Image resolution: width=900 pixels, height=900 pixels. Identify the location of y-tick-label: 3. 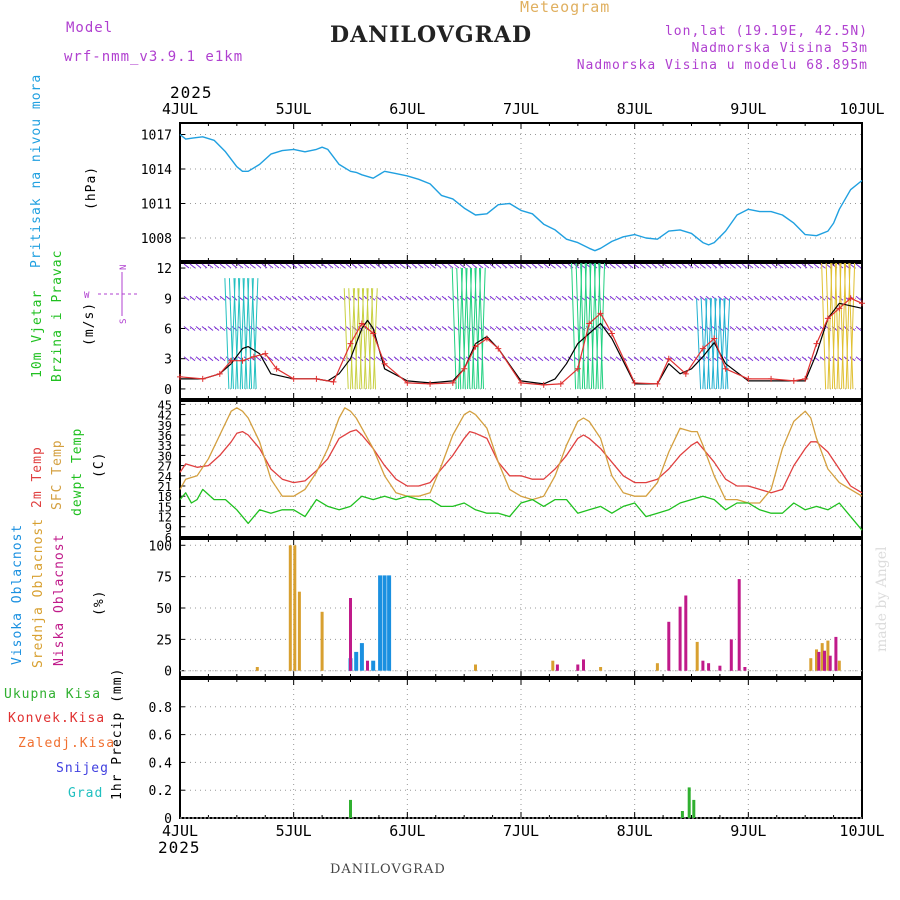
(168, 360).